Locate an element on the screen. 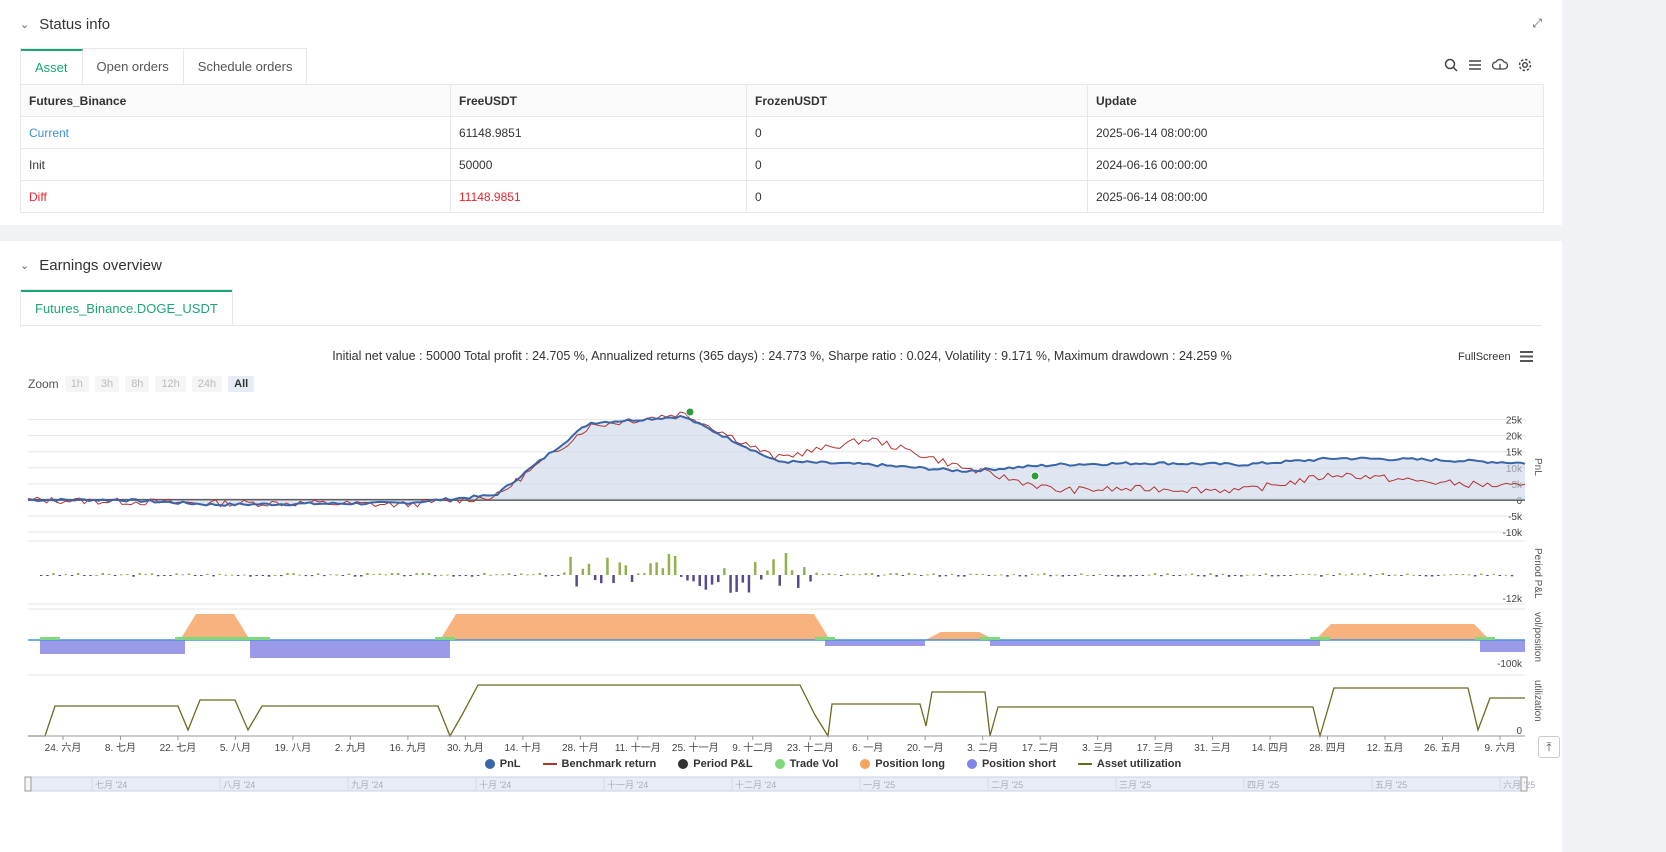 The image size is (1666, 852). zoom-12h: 12h is located at coordinates (170, 384).